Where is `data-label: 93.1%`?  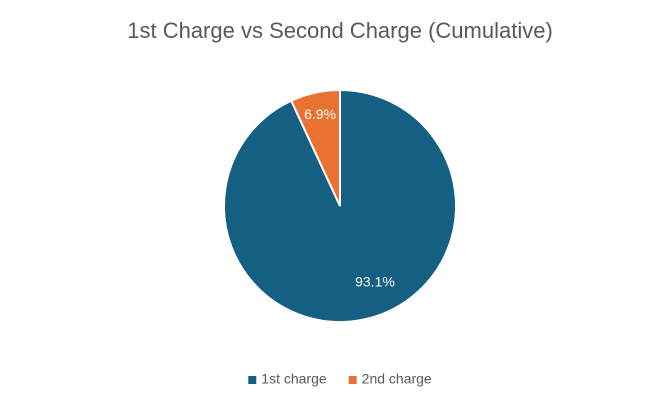
data-label: 93.1% is located at coordinates (375, 282).